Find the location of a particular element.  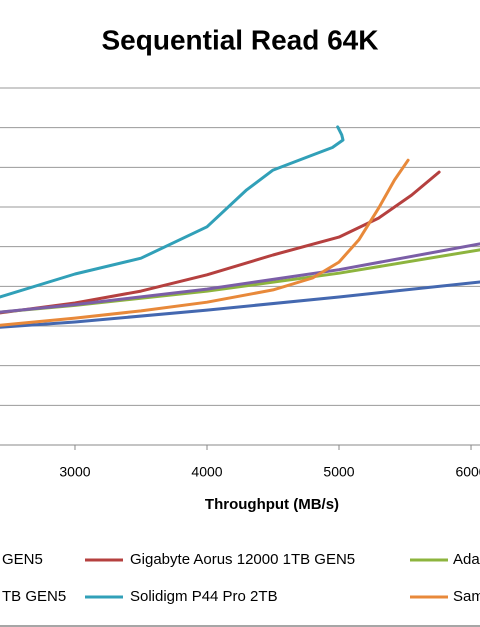

legend-label: Gigabyte Aorus 12000 1TB GEN5 is located at coordinates (242, 559).